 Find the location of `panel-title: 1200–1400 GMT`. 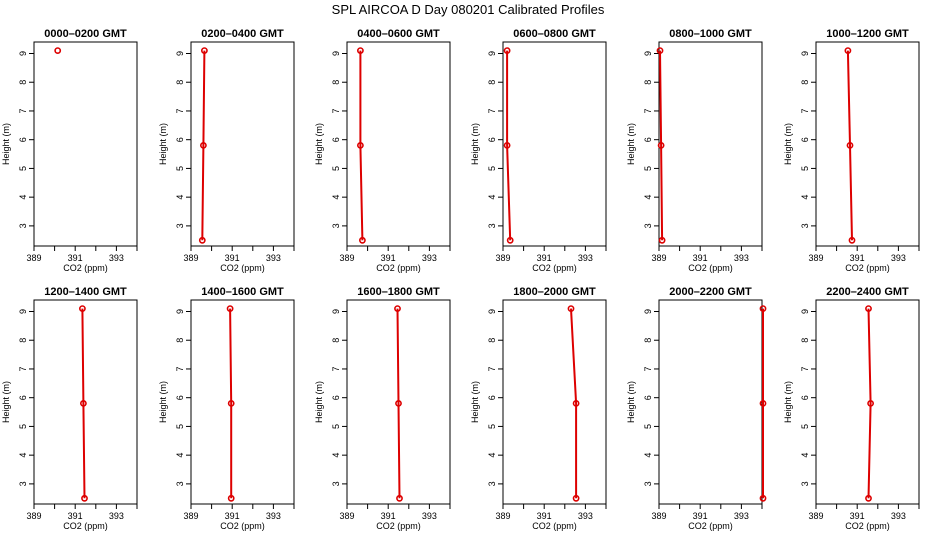

panel-title: 1200–1400 GMT is located at coordinates (85, 292).